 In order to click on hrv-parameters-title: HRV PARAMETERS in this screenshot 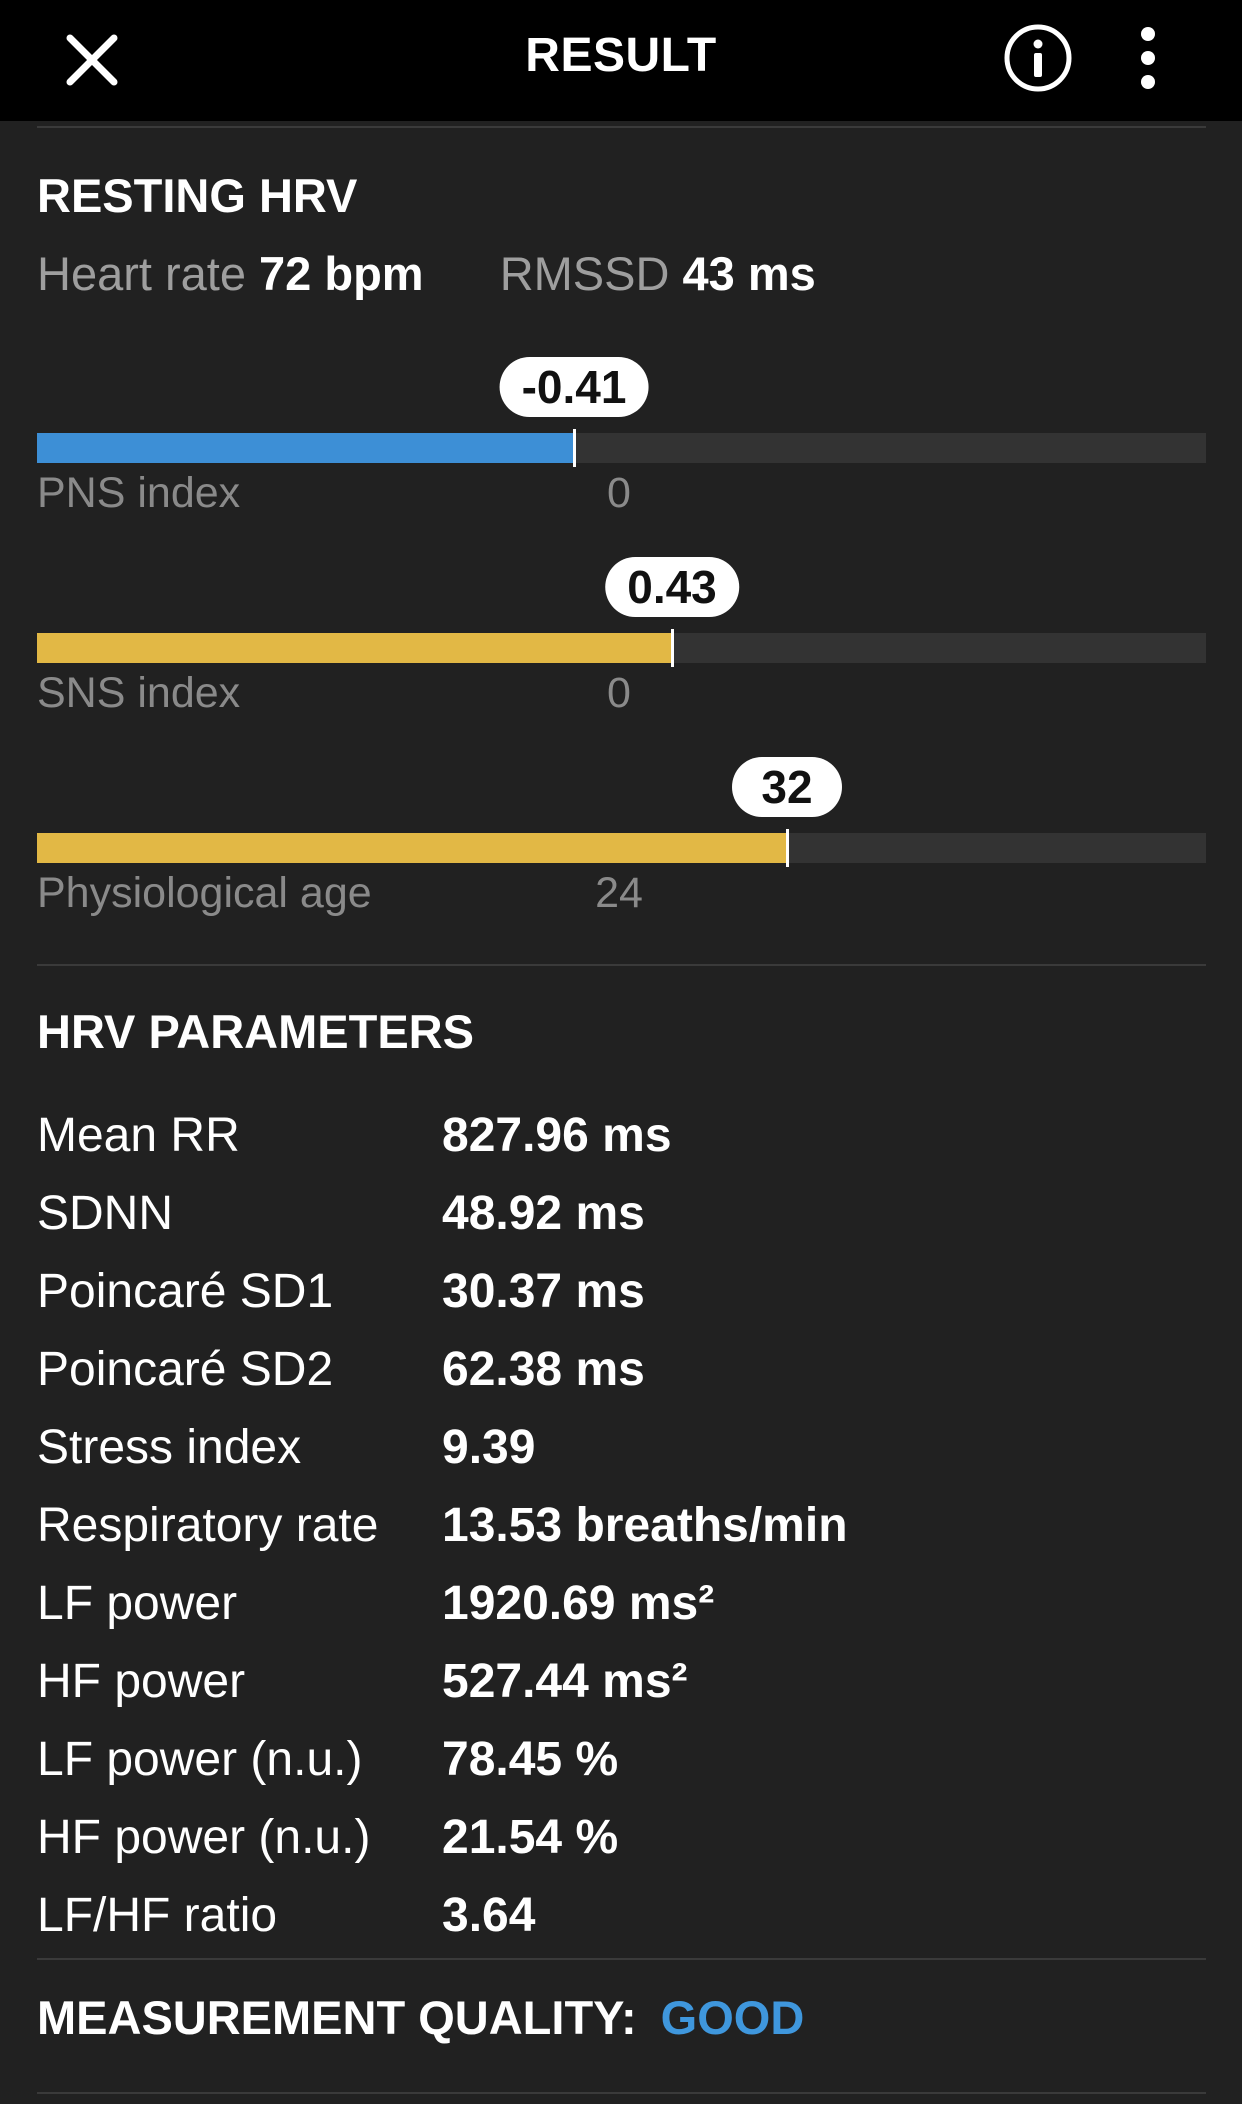, I will do `click(255, 1031)`.